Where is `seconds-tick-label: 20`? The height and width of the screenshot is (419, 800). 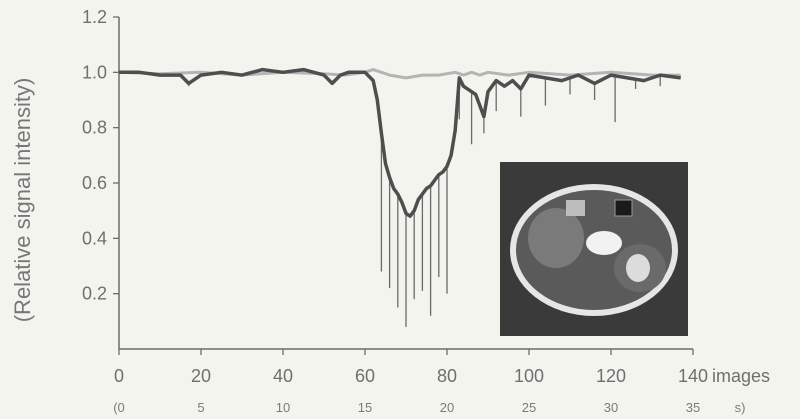 seconds-tick-label: 20 is located at coordinates (447, 407).